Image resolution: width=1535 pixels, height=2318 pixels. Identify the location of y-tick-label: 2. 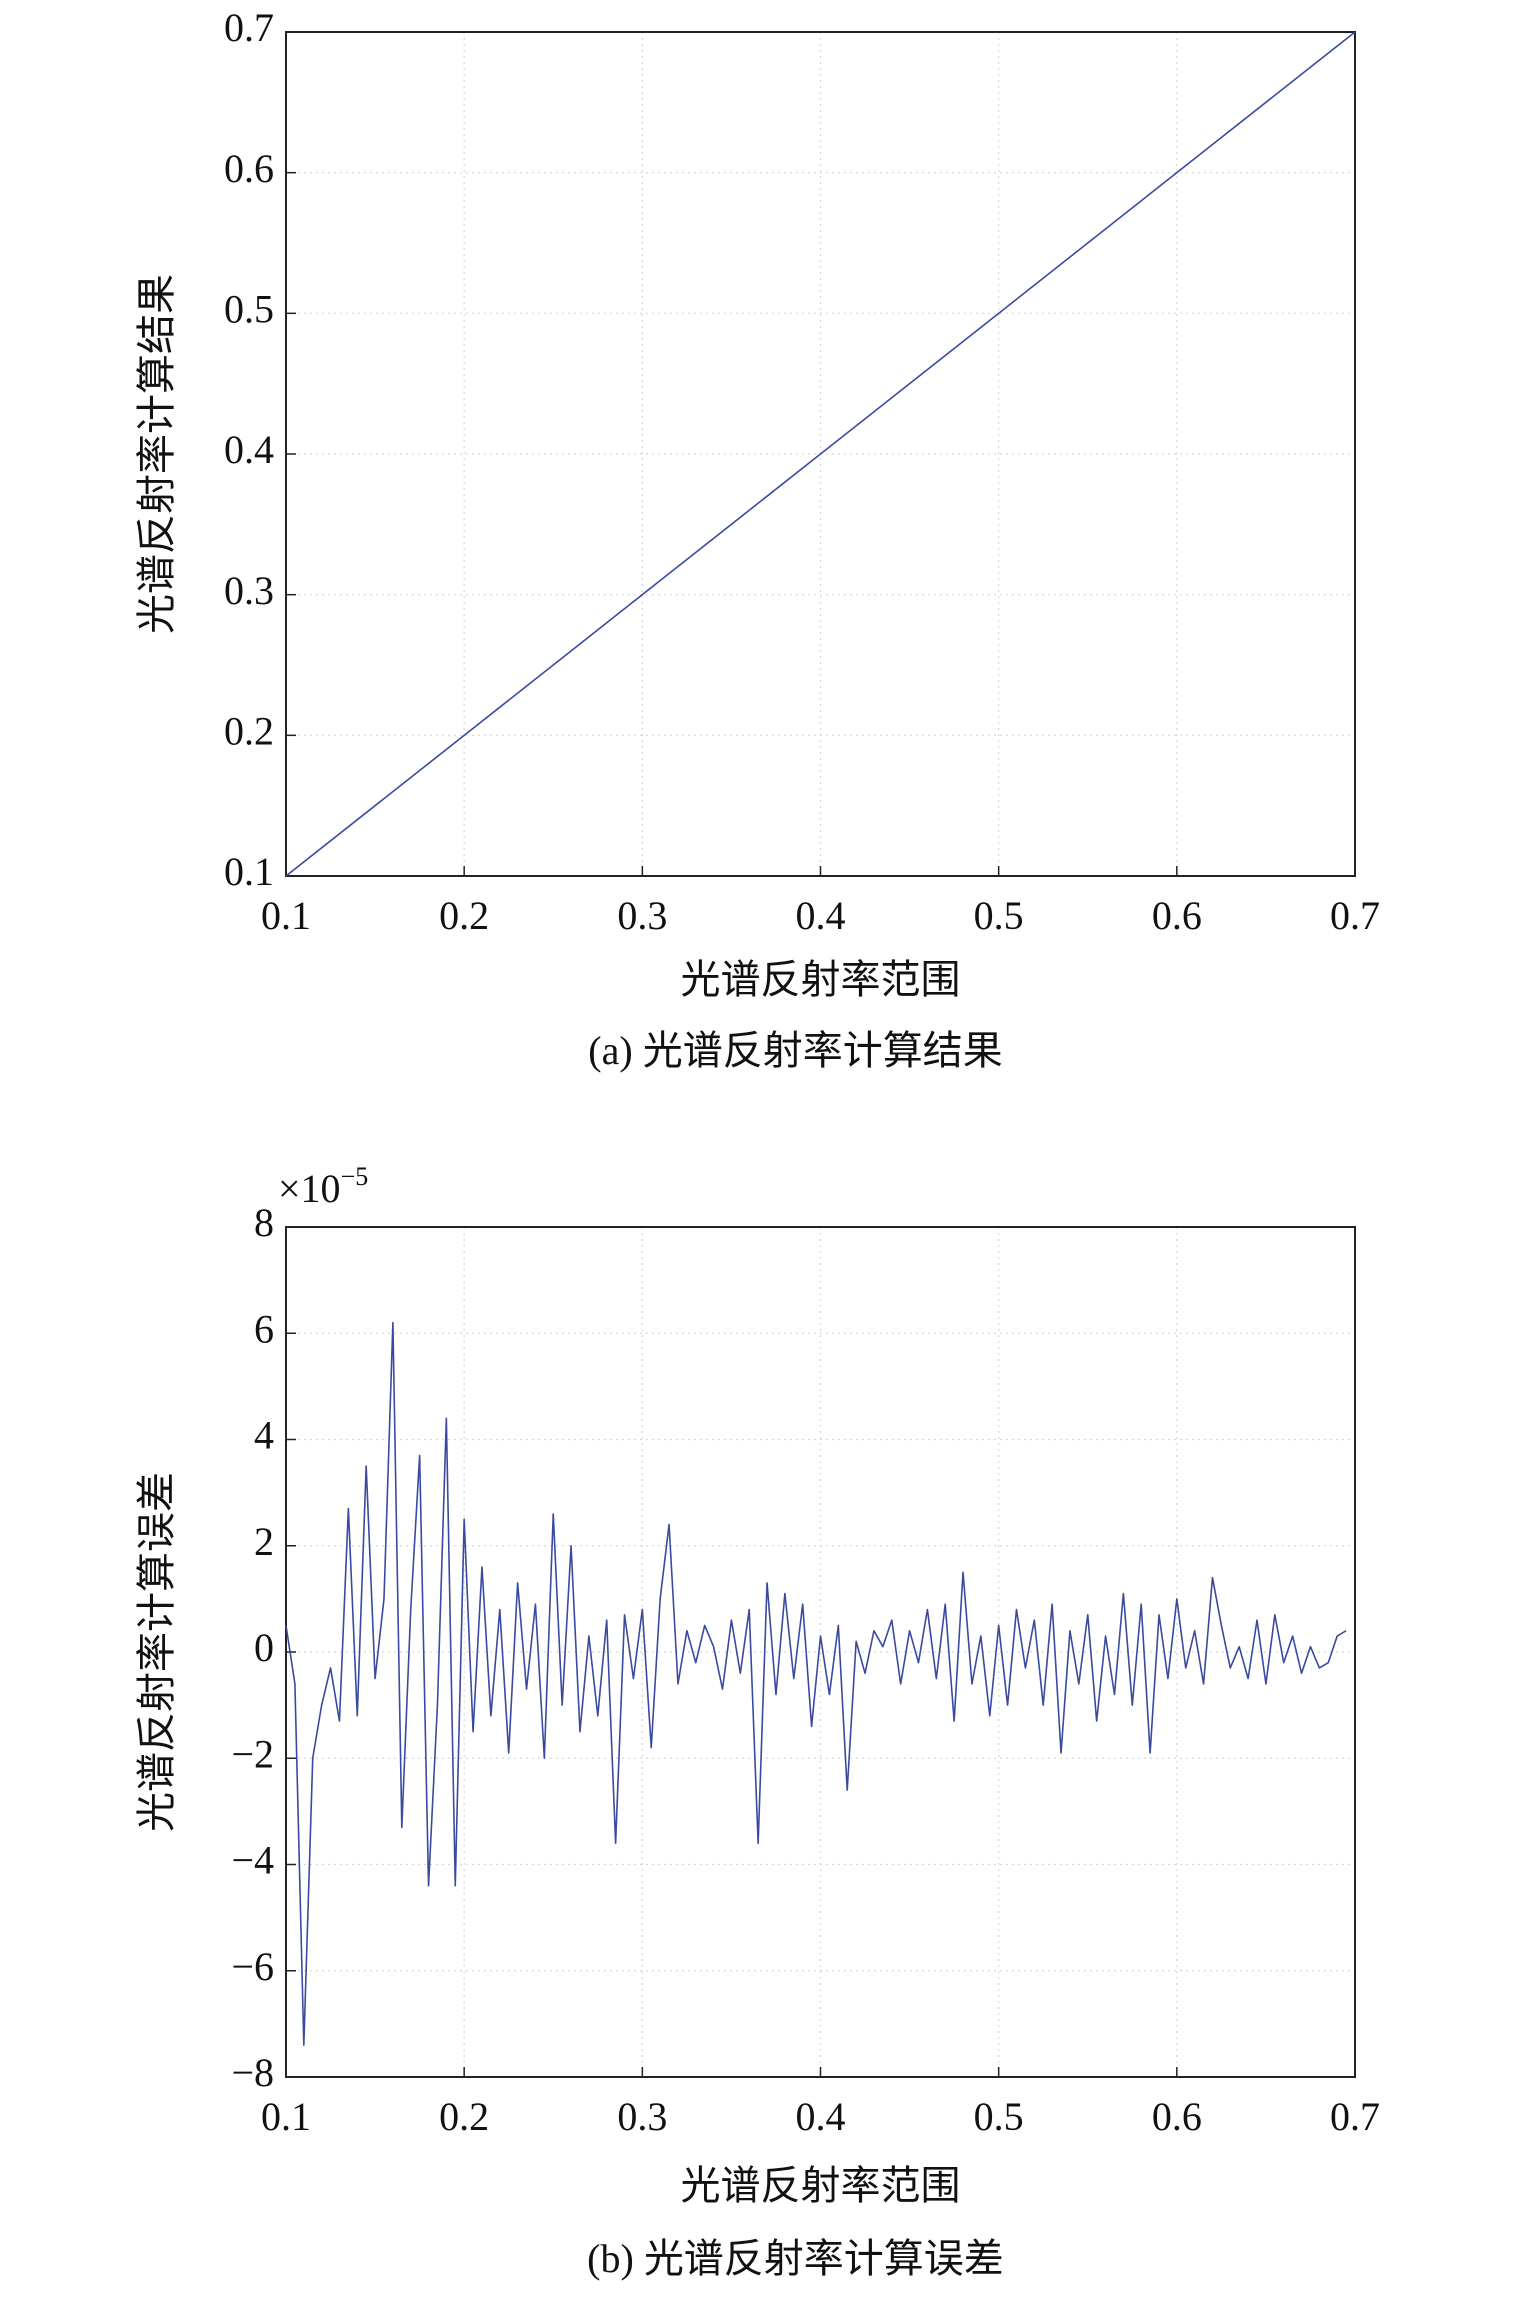
(264, 1541).